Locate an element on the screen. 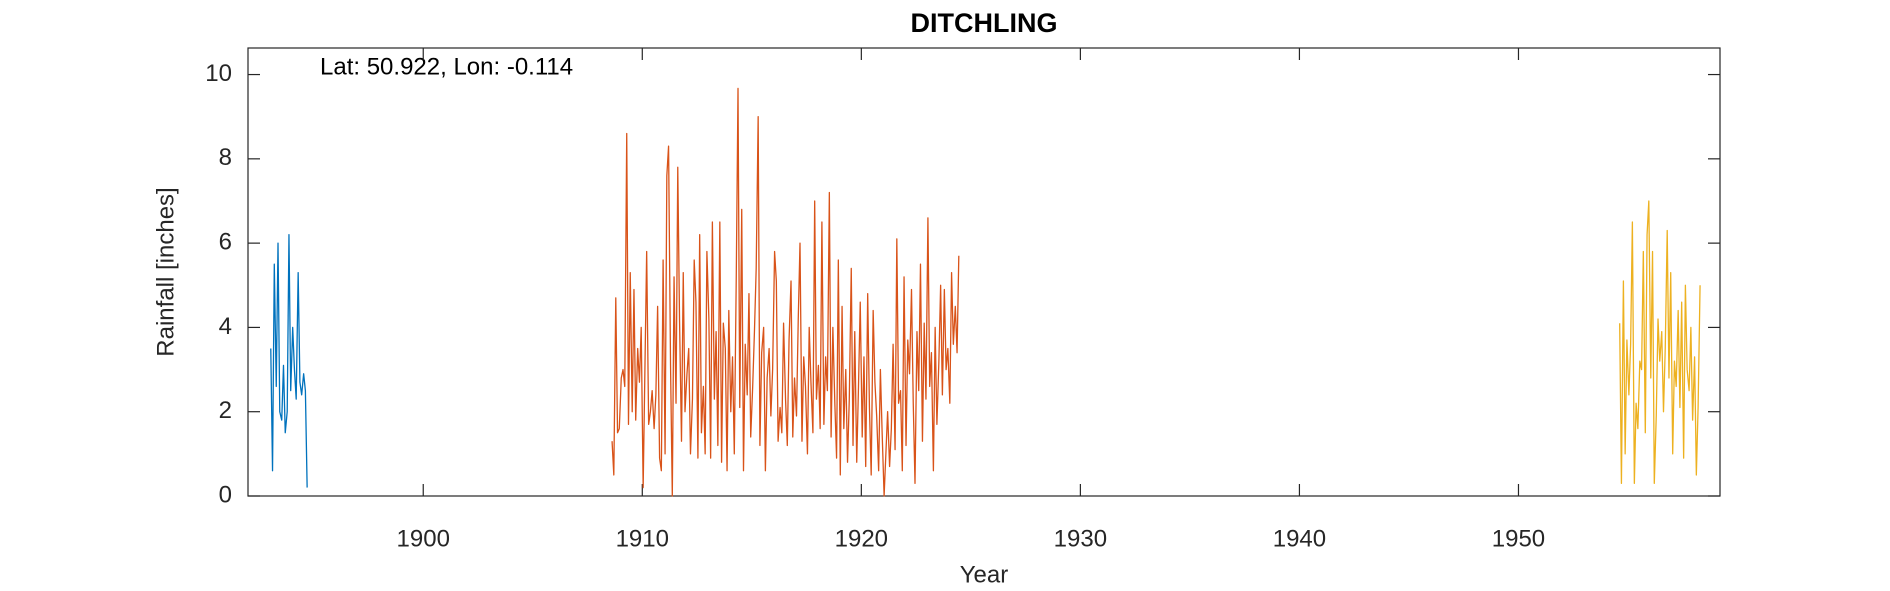 This screenshot has height=591, width=1890. x-tick-label: 1910 is located at coordinates (642, 538).